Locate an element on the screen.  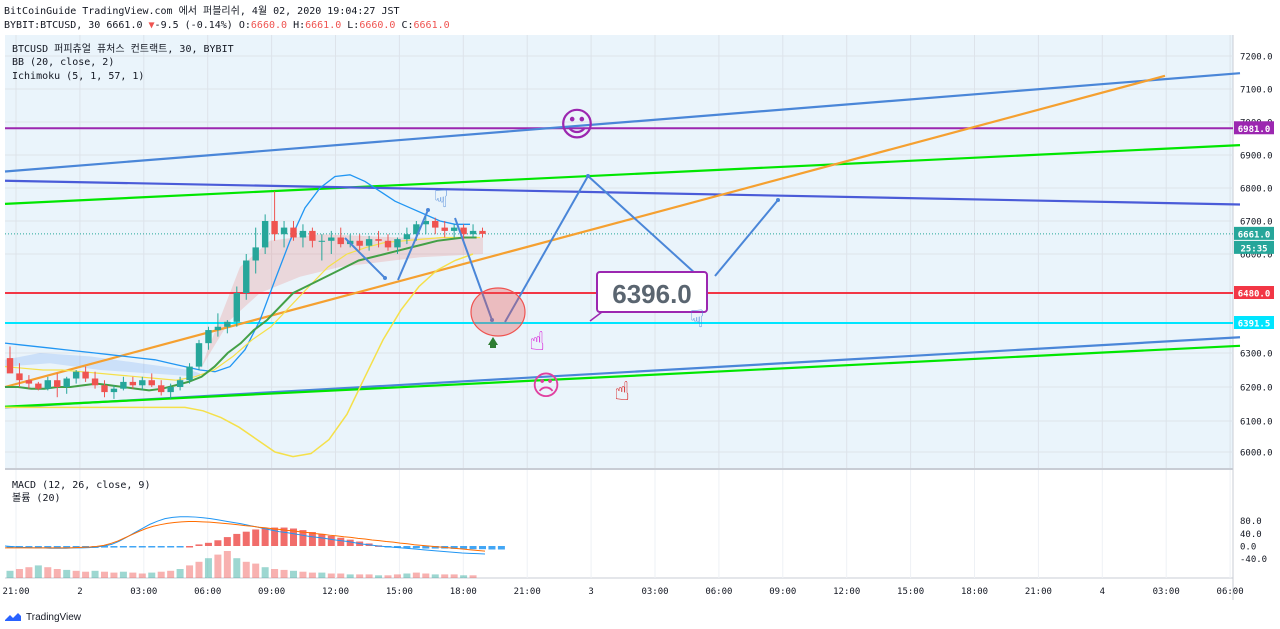
candles is located at coordinates (246, 295).